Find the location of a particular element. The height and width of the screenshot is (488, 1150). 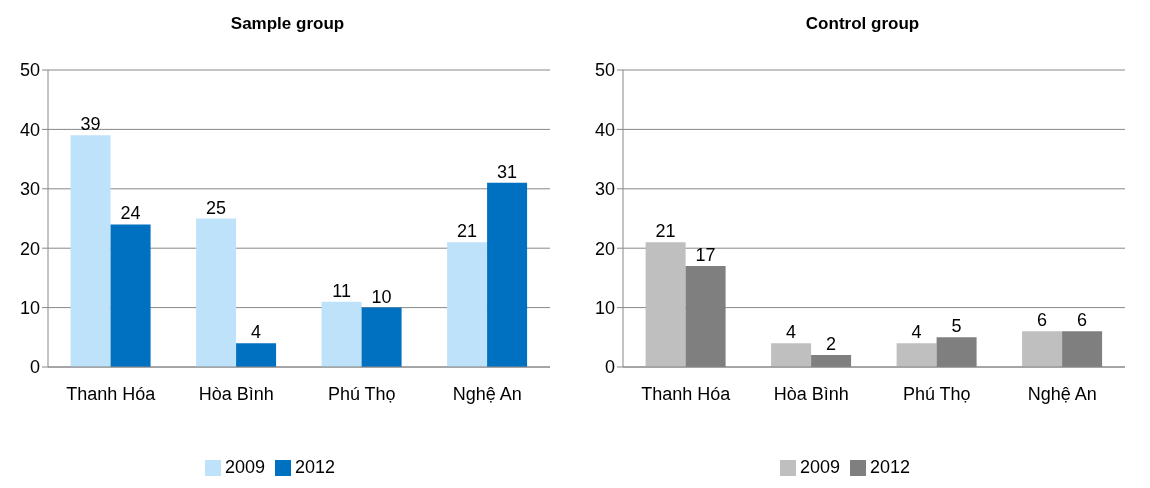

data-label: 5 is located at coordinates (956, 326).